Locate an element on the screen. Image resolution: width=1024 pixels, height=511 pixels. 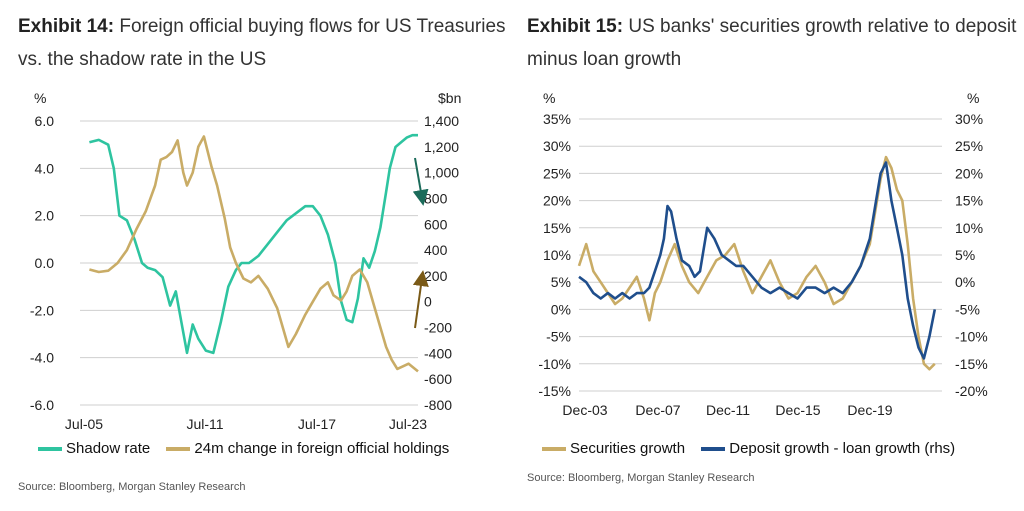
chart2-y-right-tick: -15% is located at coordinates (971, 364).